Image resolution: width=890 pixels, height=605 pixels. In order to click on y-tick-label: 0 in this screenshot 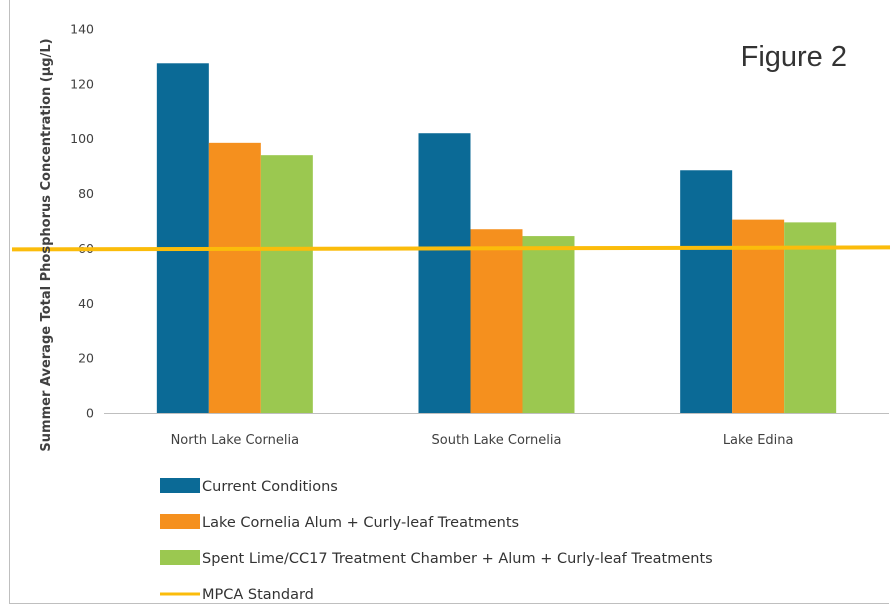, I will do `click(90, 413)`.